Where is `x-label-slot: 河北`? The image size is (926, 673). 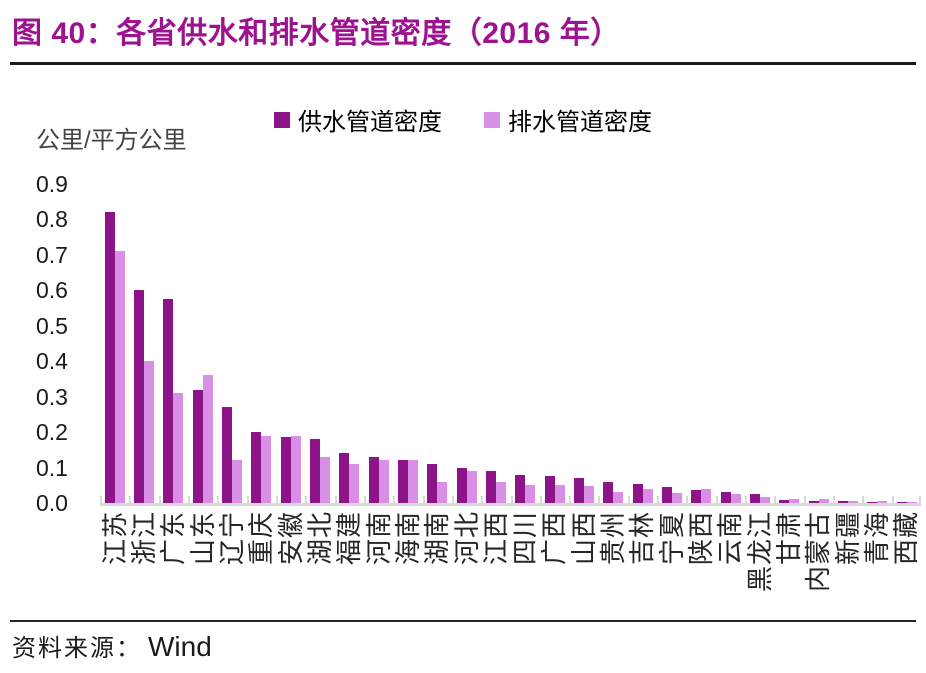 x-label-slot: 河北 is located at coordinates (467, 561).